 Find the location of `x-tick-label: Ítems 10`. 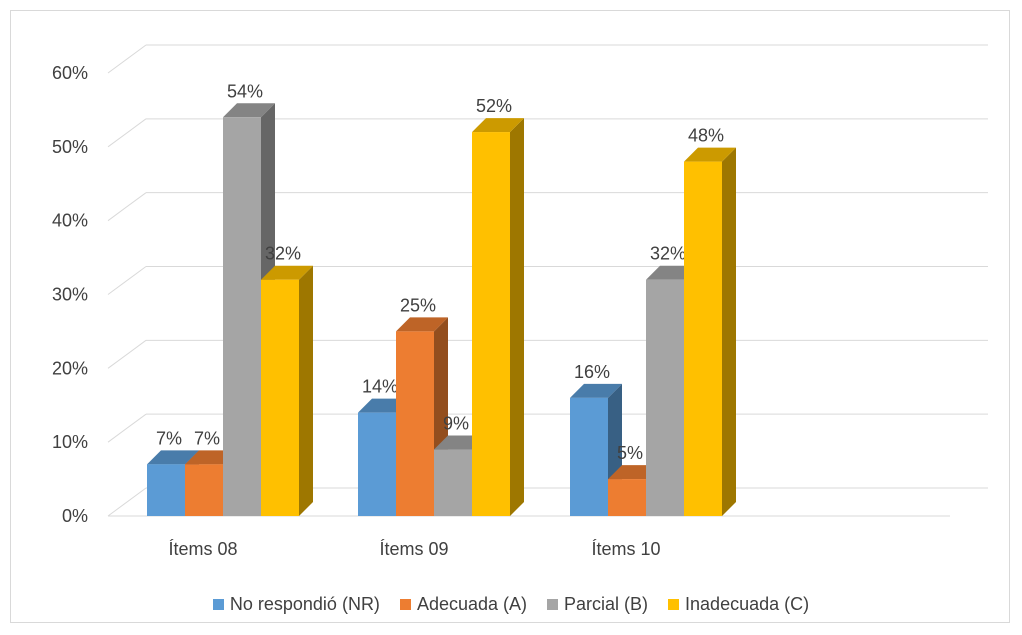

x-tick-label: Ítems 10 is located at coordinates (625, 549).